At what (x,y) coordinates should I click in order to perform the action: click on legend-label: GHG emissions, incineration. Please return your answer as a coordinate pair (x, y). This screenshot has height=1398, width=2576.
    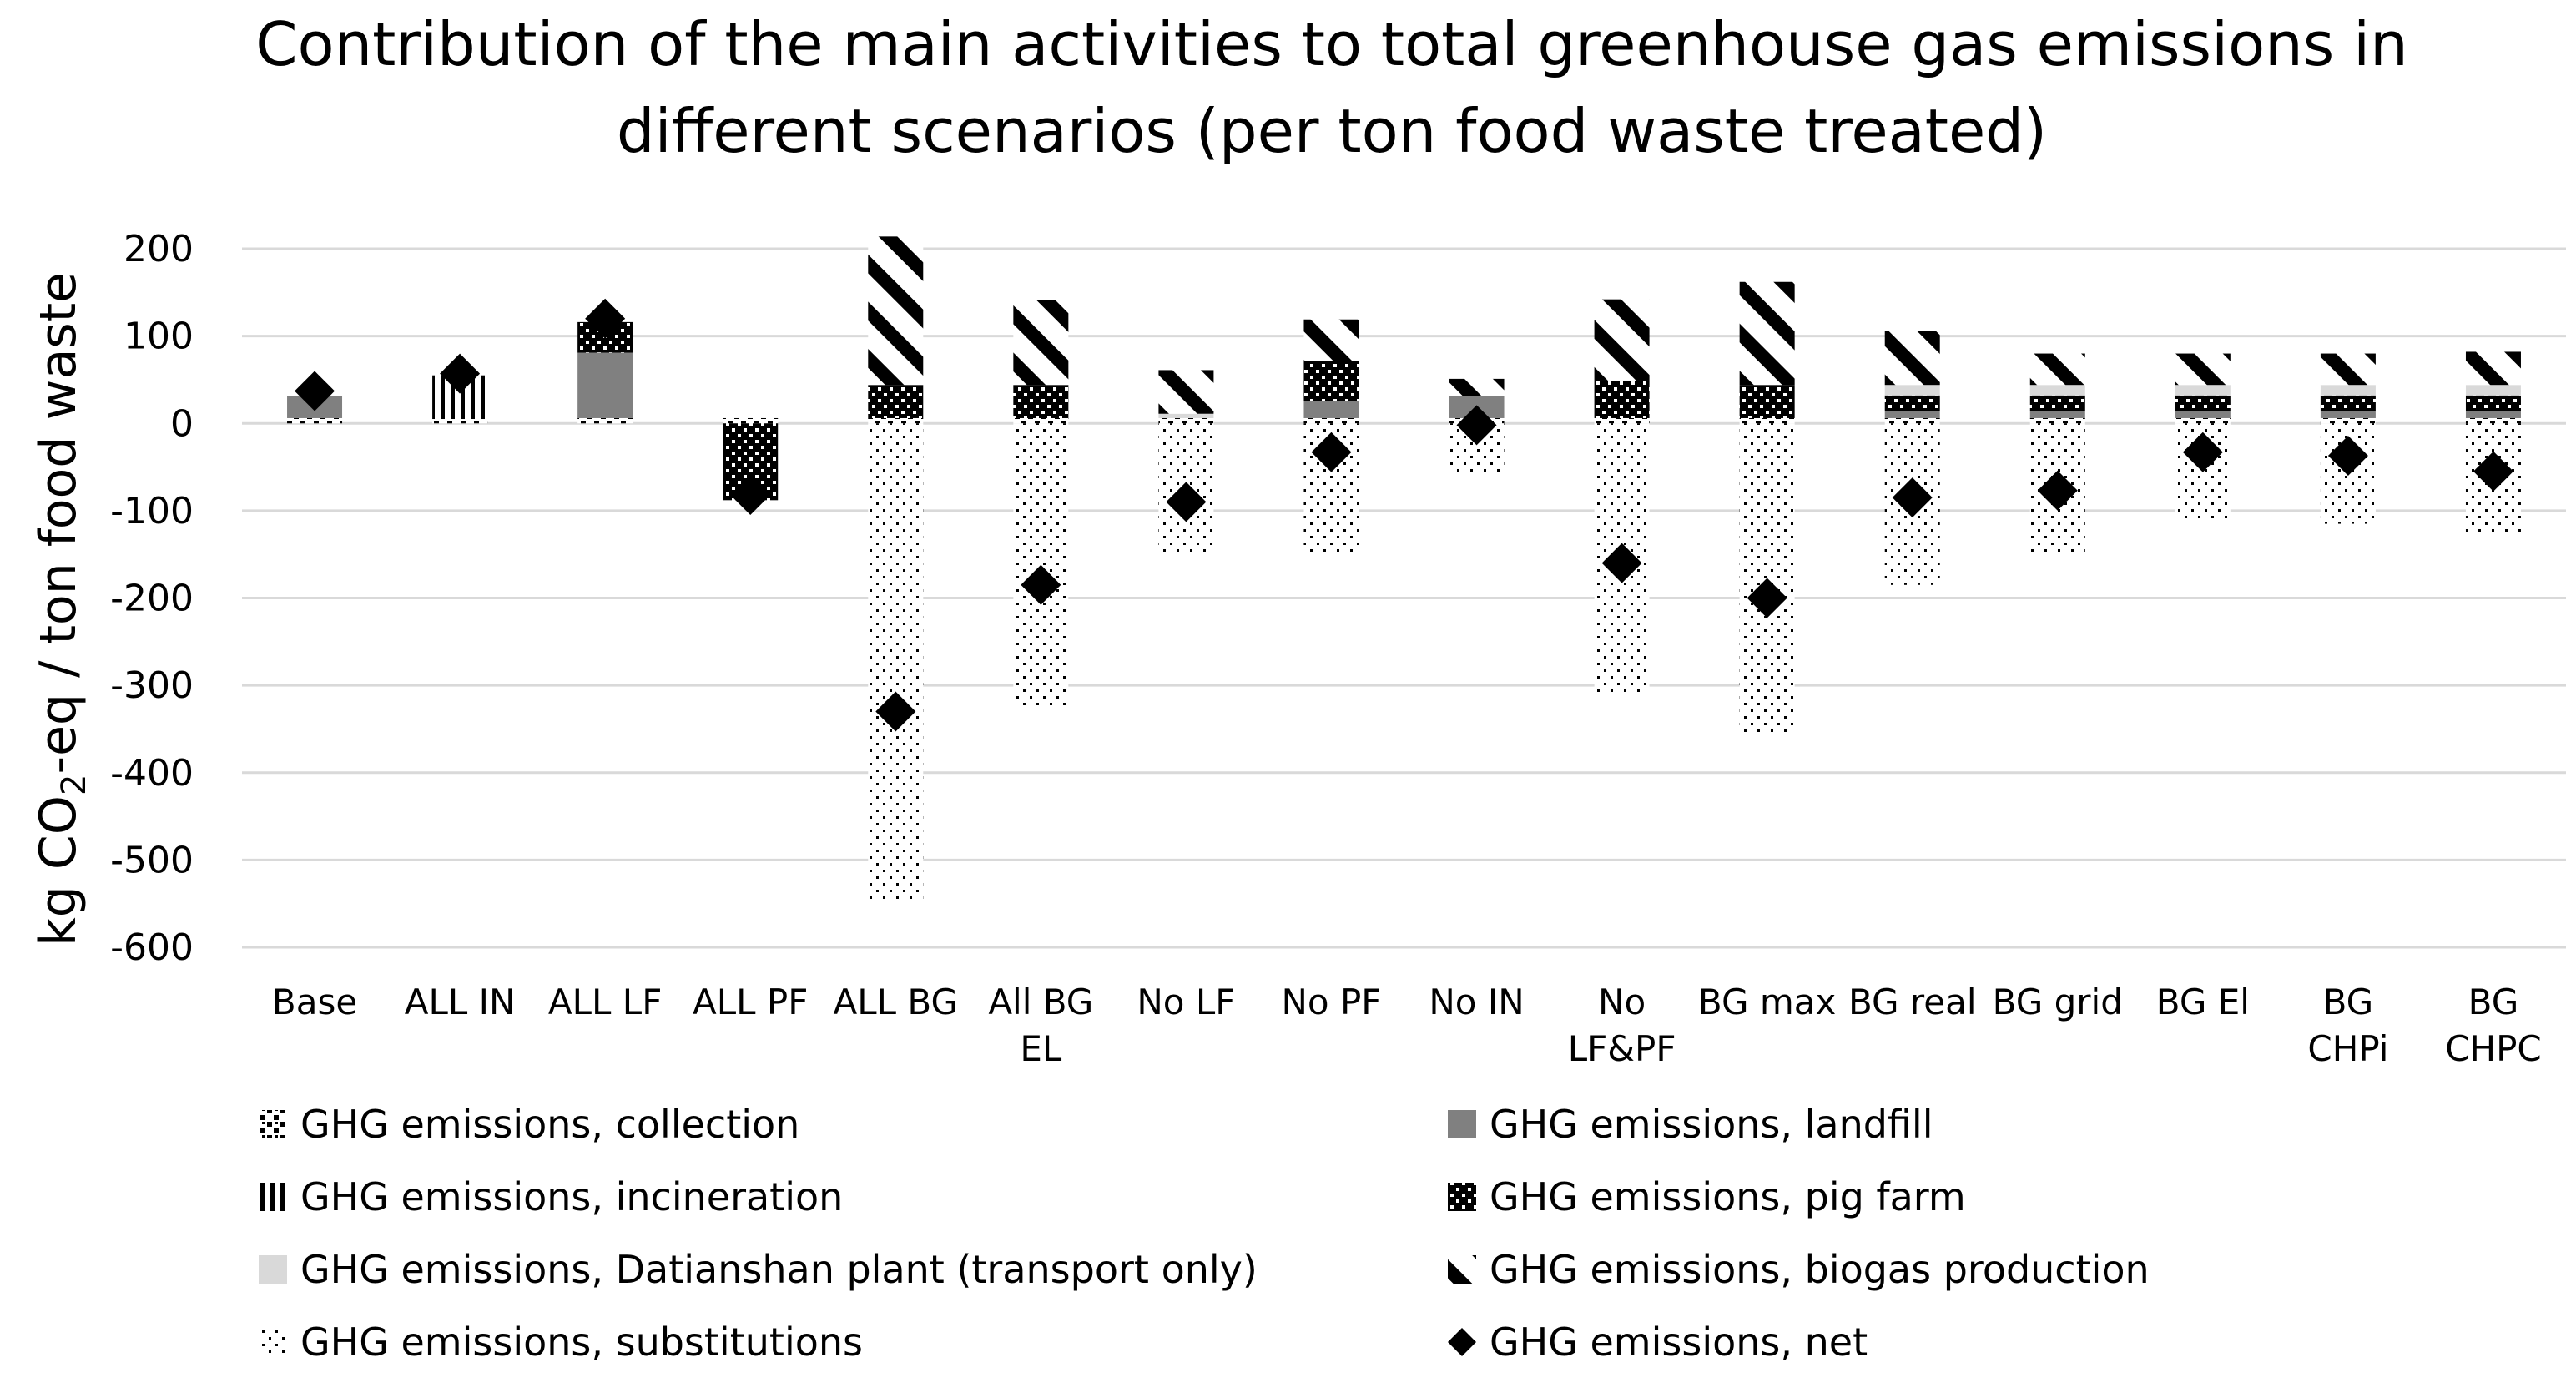
    Looking at the image, I should click on (571, 1196).